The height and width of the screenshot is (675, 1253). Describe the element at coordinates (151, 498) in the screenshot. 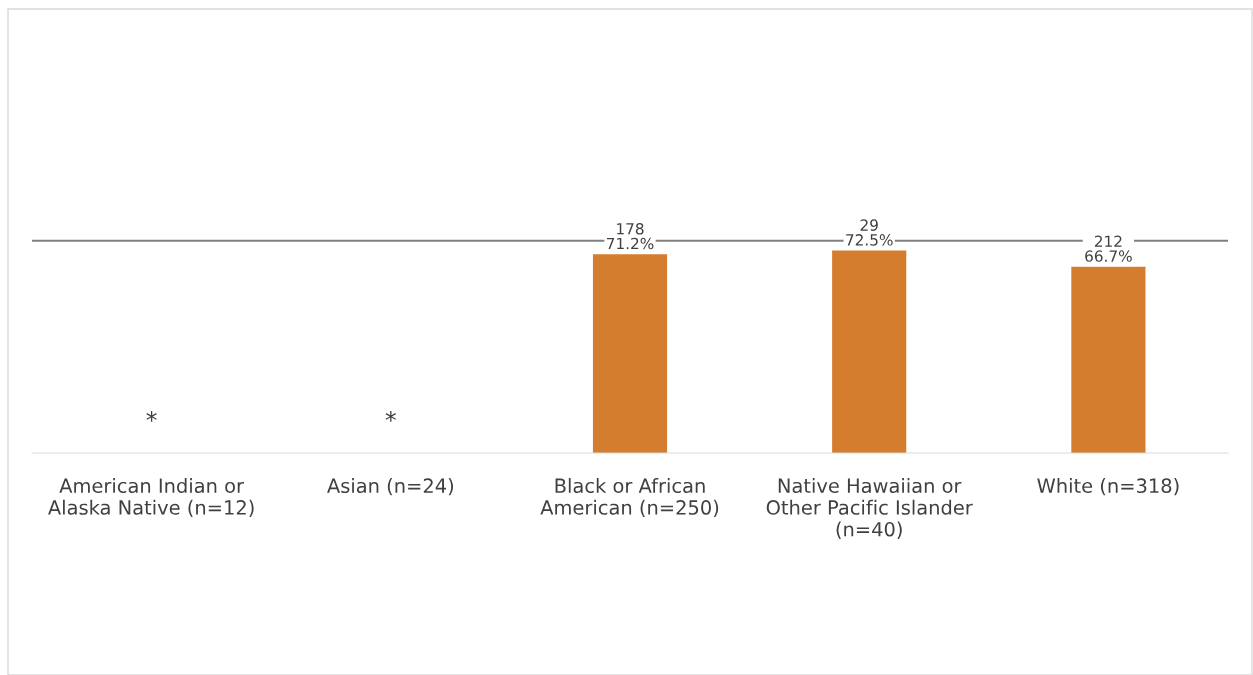

I see `x-tick-label: American Indian or Alaska Native (n=12)` at that location.